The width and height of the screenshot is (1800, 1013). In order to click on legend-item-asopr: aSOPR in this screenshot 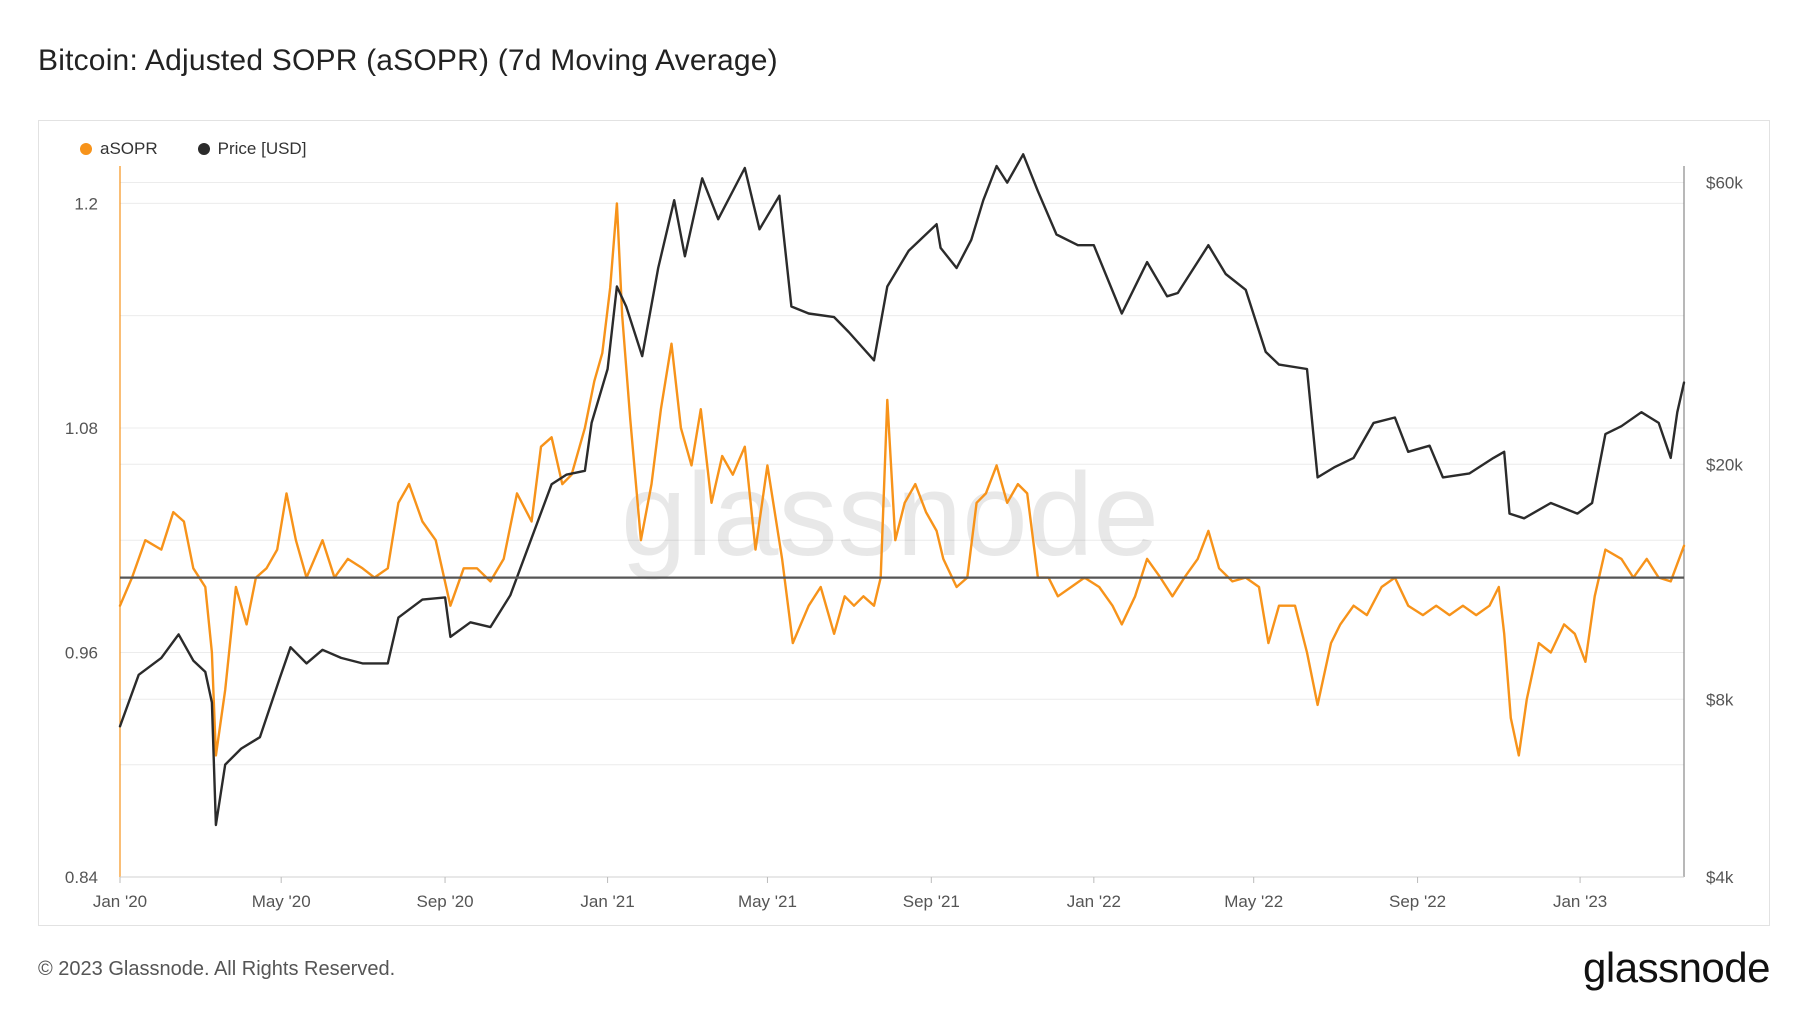, I will do `click(119, 149)`.